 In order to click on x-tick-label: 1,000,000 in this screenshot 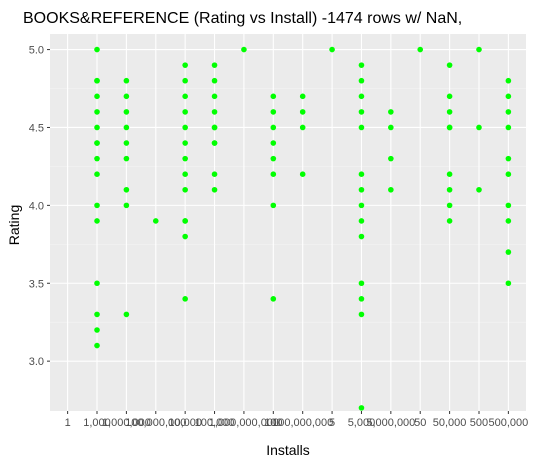, I will do `click(126, 423)`.